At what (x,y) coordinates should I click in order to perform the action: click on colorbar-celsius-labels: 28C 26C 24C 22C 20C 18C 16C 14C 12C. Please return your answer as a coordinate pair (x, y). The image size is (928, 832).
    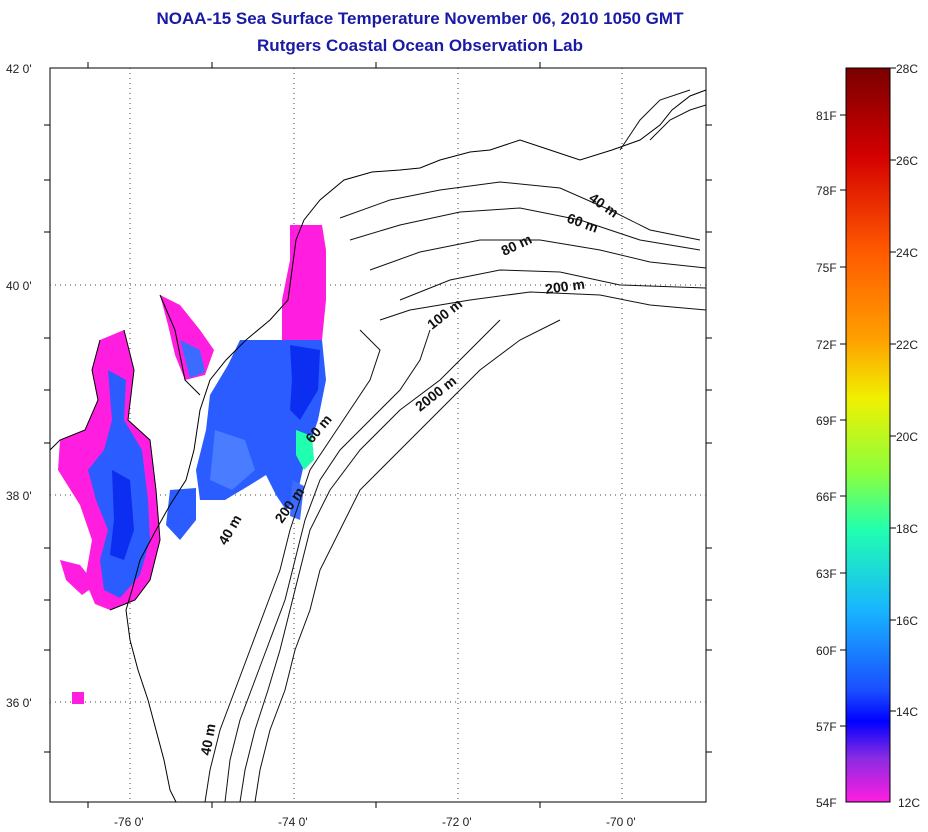
    Looking at the image, I should click on (908, 436).